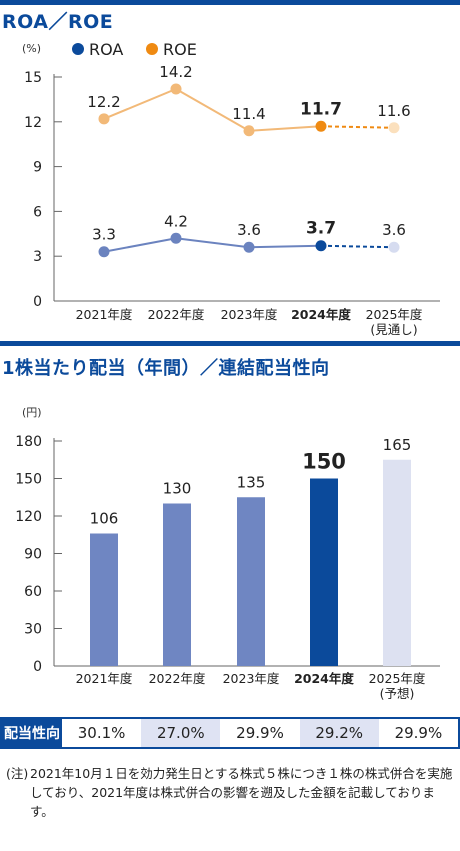 The width and height of the screenshot is (460, 851). I want to click on payout-ratio-cell: 30.1%, so click(101, 733).